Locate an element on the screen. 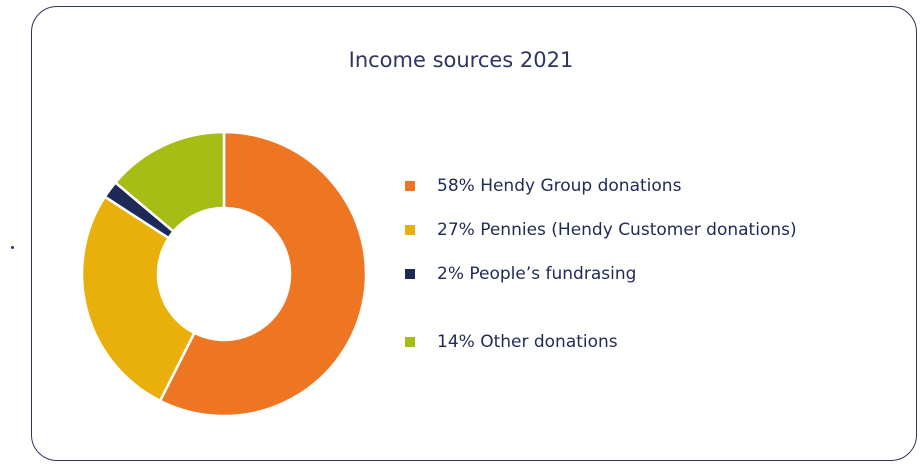 The width and height of the screenshot is (922, 468). legend-label: 58% Hendy Group donations is located at coordinates (559, 186).